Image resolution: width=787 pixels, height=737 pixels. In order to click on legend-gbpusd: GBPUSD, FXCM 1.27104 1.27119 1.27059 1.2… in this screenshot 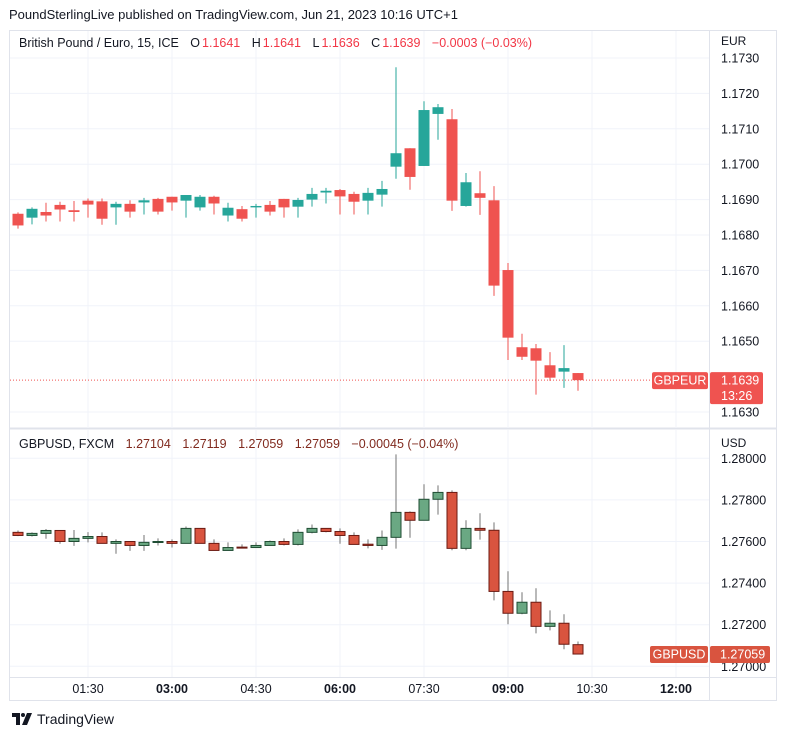, I will do `click(239, 444)`.